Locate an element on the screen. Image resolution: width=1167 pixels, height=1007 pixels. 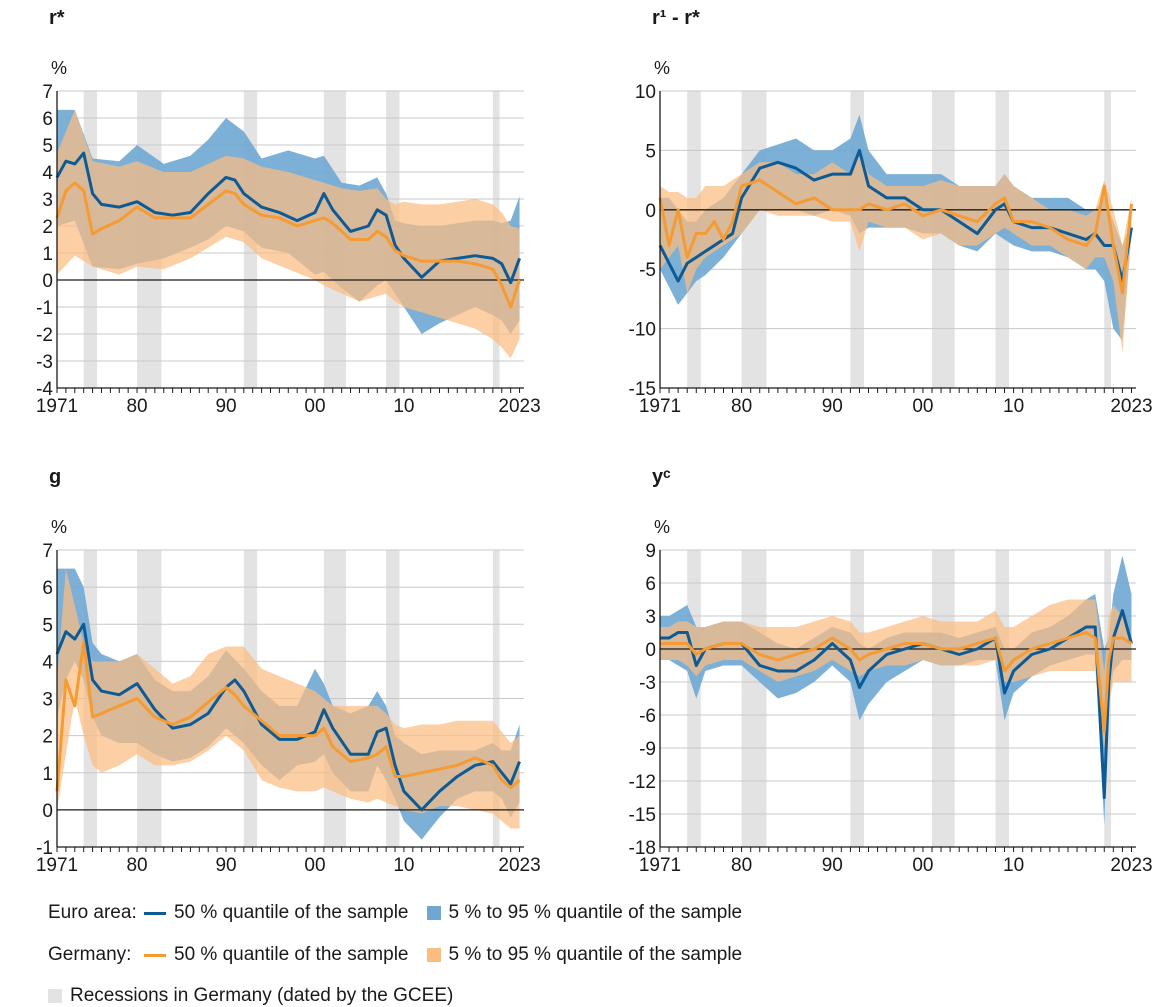
y-tick-label: -5 is located at coordinates (647, 270).